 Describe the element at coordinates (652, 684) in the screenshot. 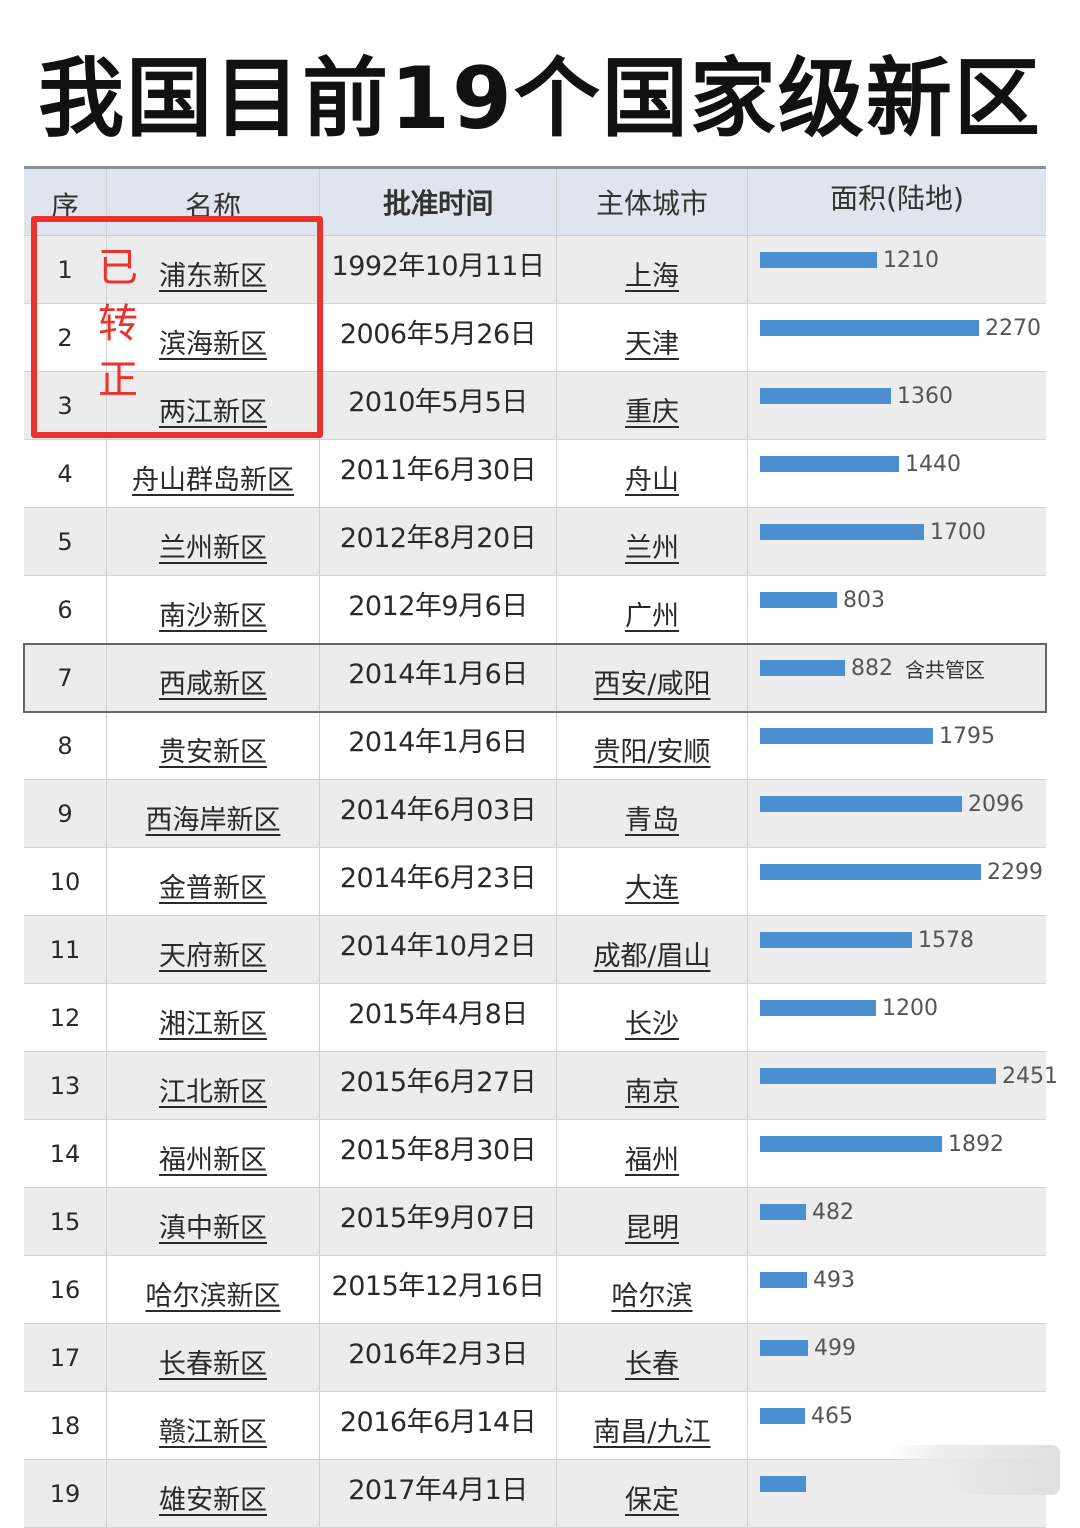

I see `row-city-link: 西安/咸阳` at that location.